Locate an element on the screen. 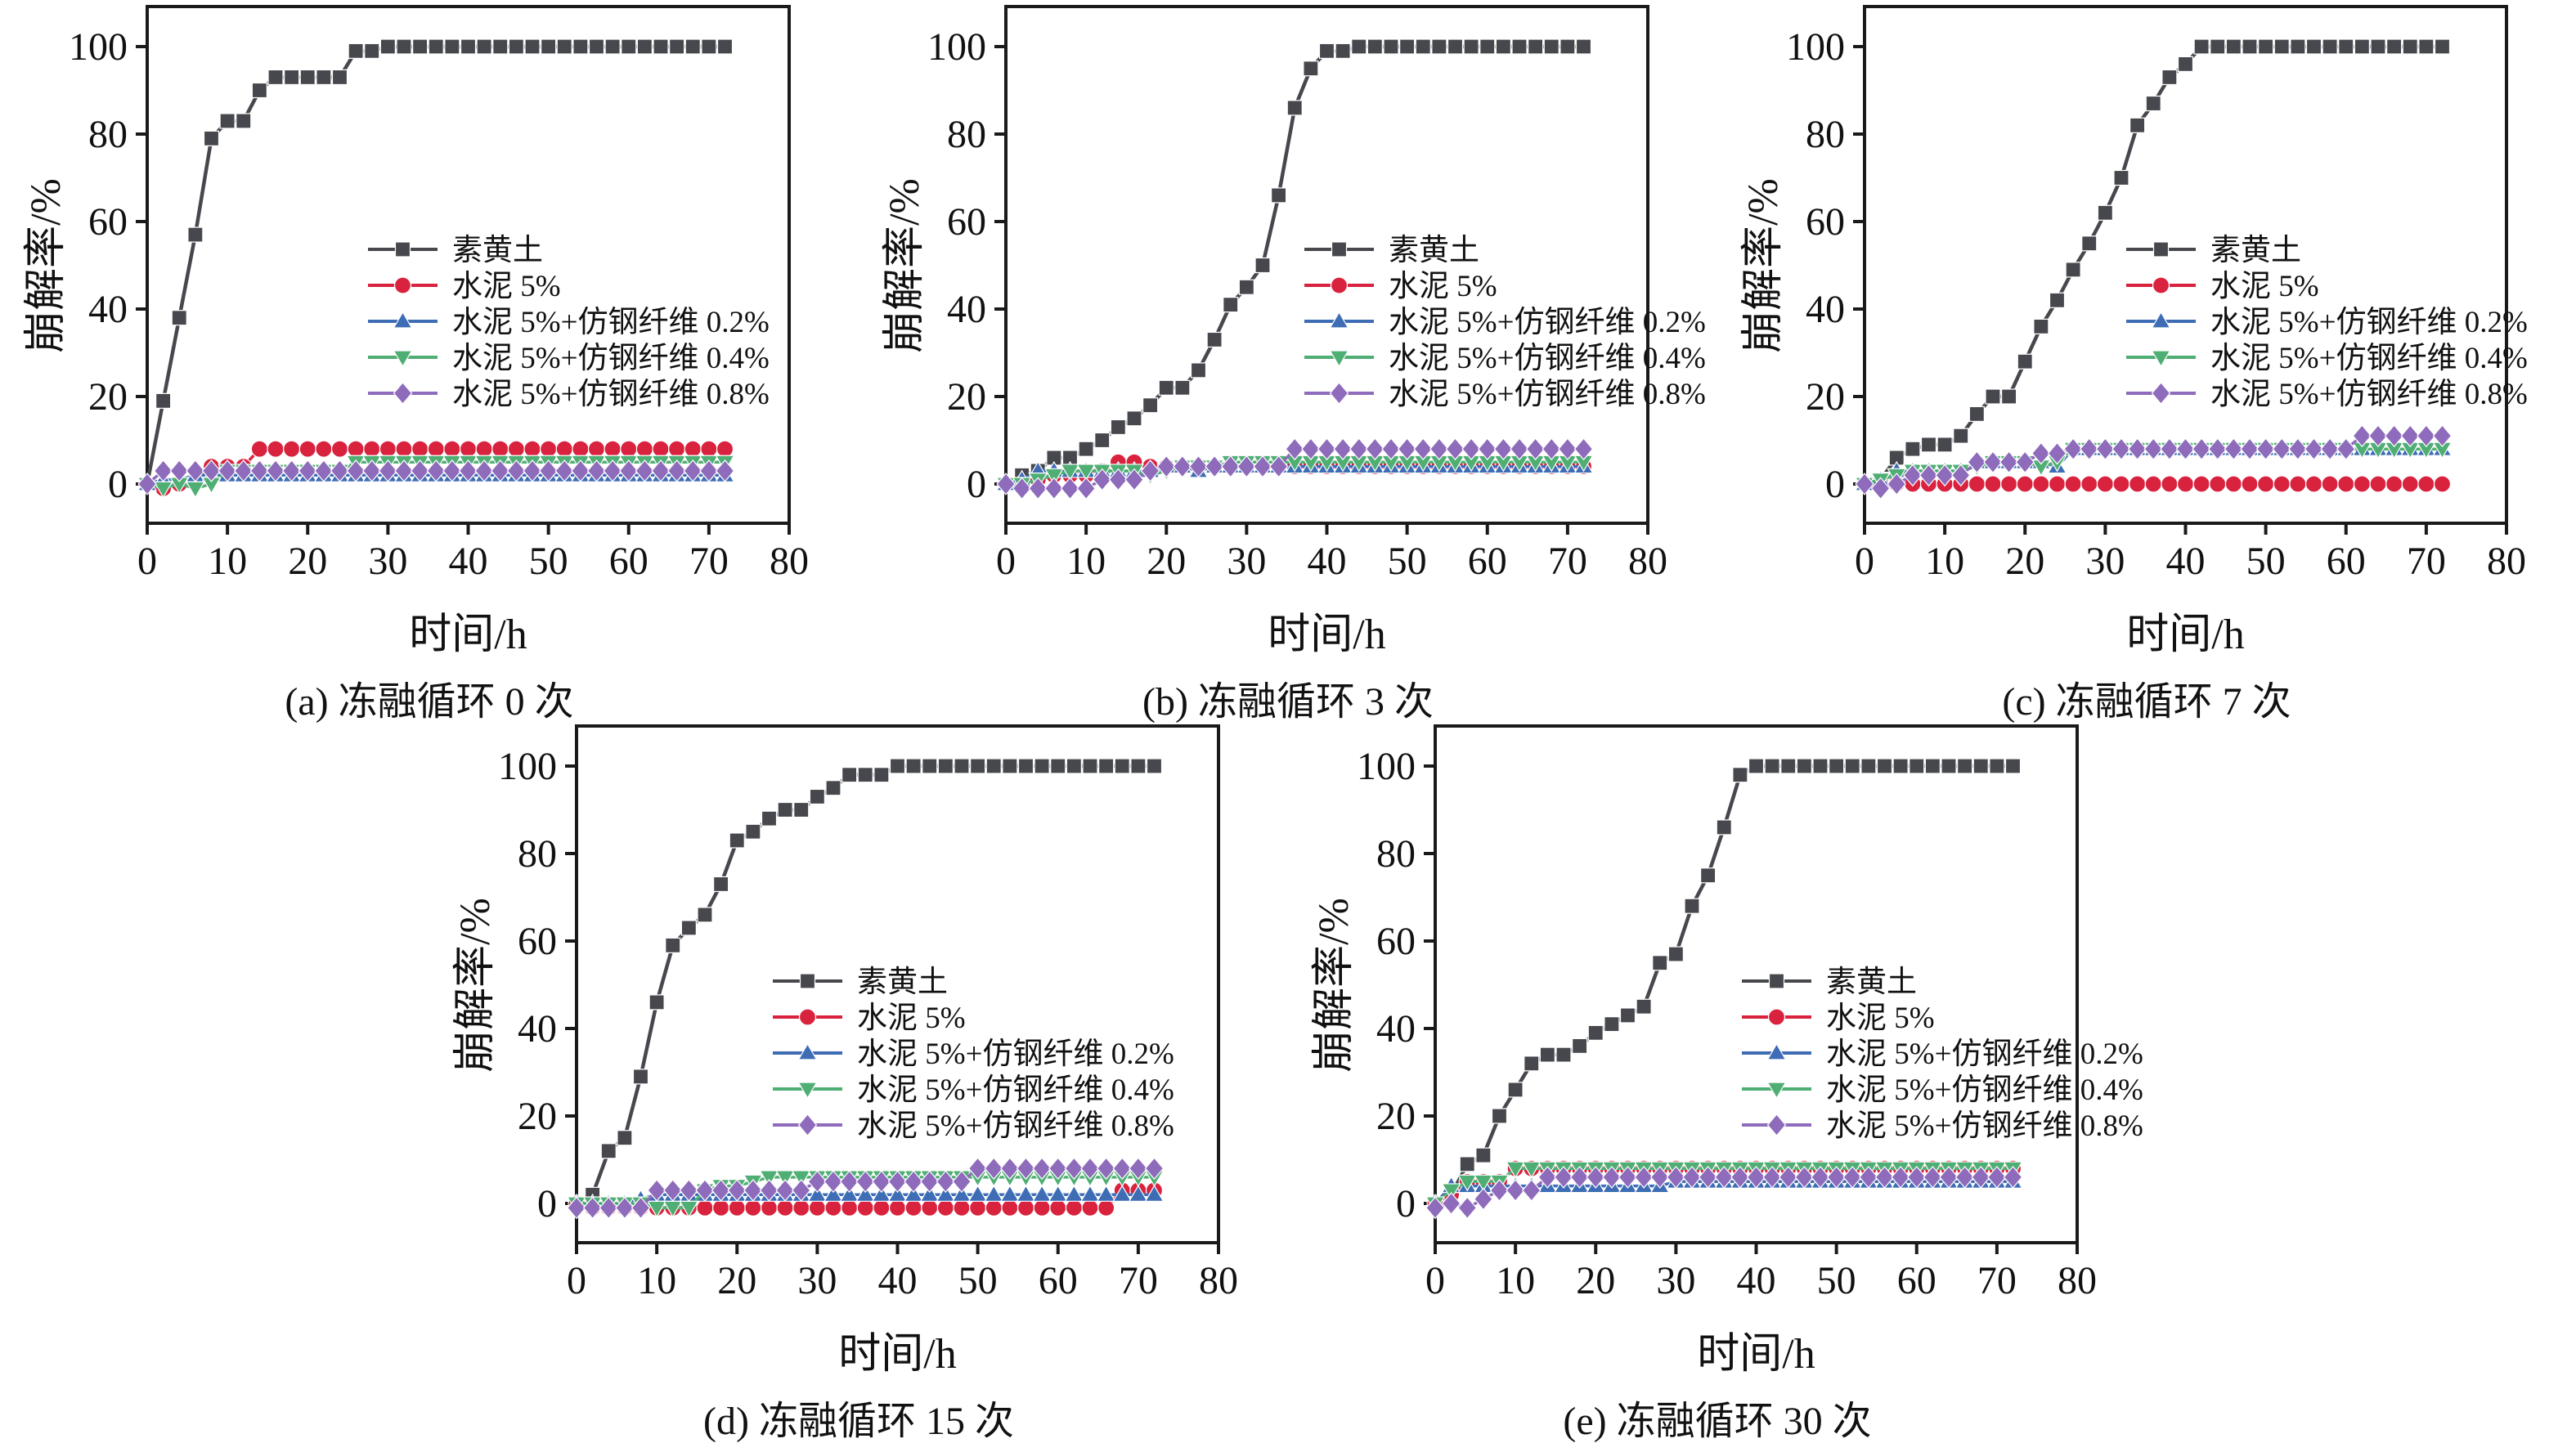  chart-caption: (d) 冻融循环 15 次 is located at coordinates (859, 1421).